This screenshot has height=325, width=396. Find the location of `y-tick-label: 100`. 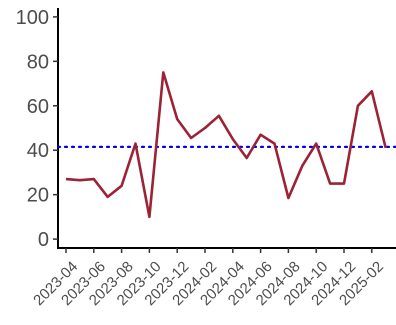

y-tick-label: 100 is located at coordinates (32, 18).